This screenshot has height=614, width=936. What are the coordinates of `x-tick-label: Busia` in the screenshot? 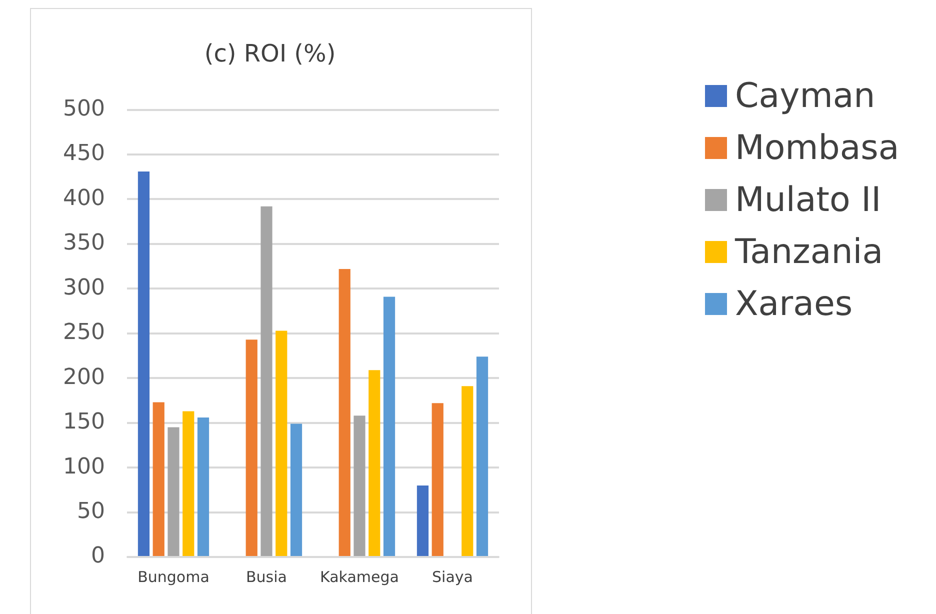 It's located at (266, 577).